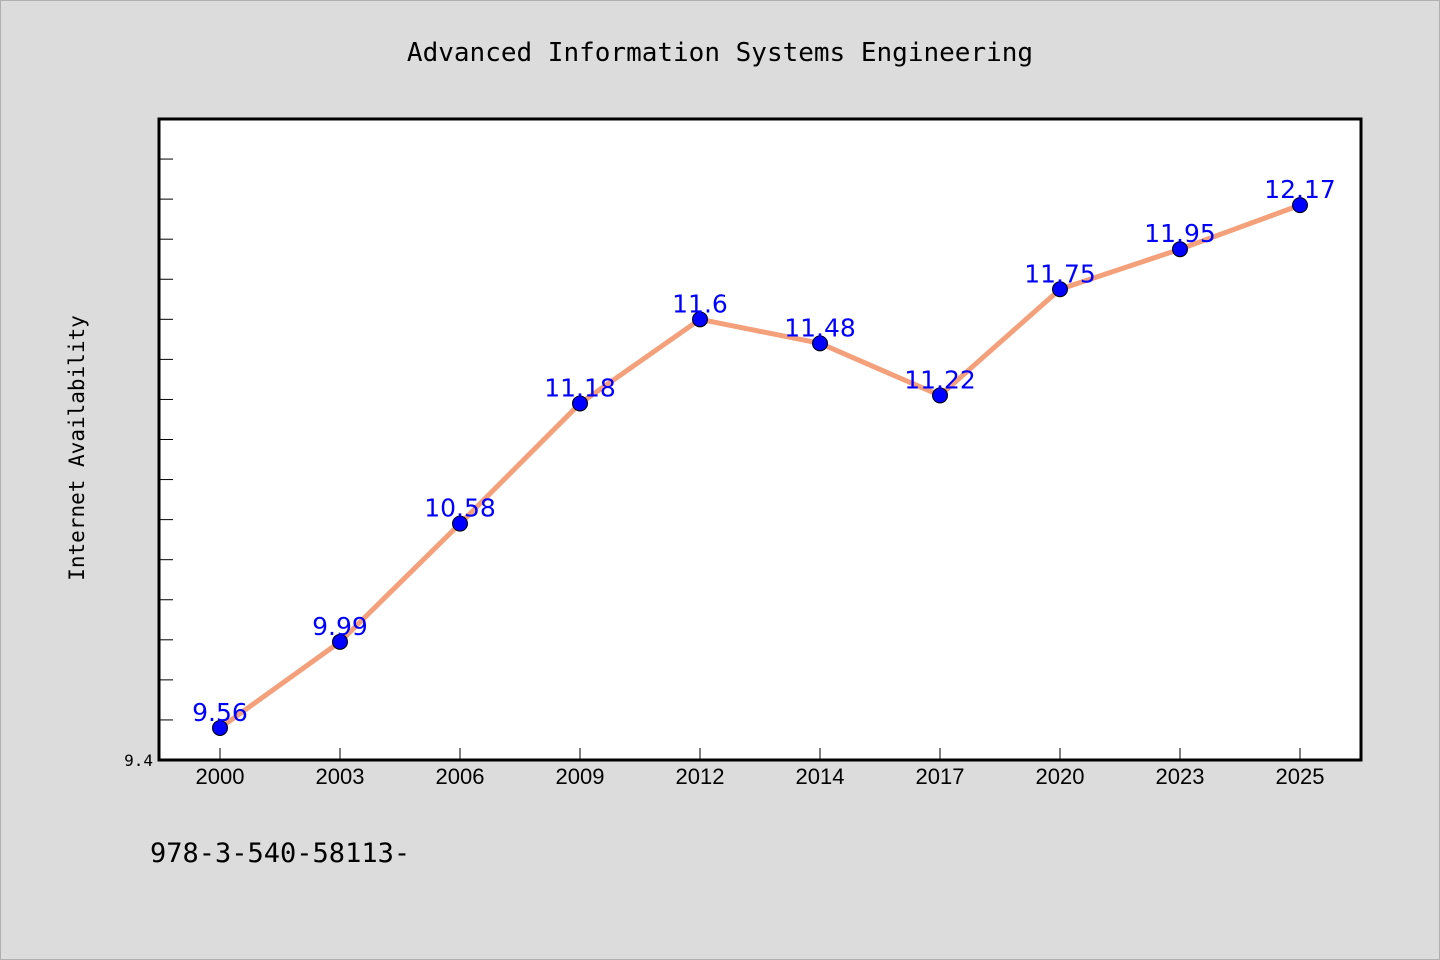 The height and width of the screenshot is (960, 1440). What do you see at coordinates (138, 760) in the screenshot?
I see `y-tick-label: 9.4` at bounding box center [138, 760].